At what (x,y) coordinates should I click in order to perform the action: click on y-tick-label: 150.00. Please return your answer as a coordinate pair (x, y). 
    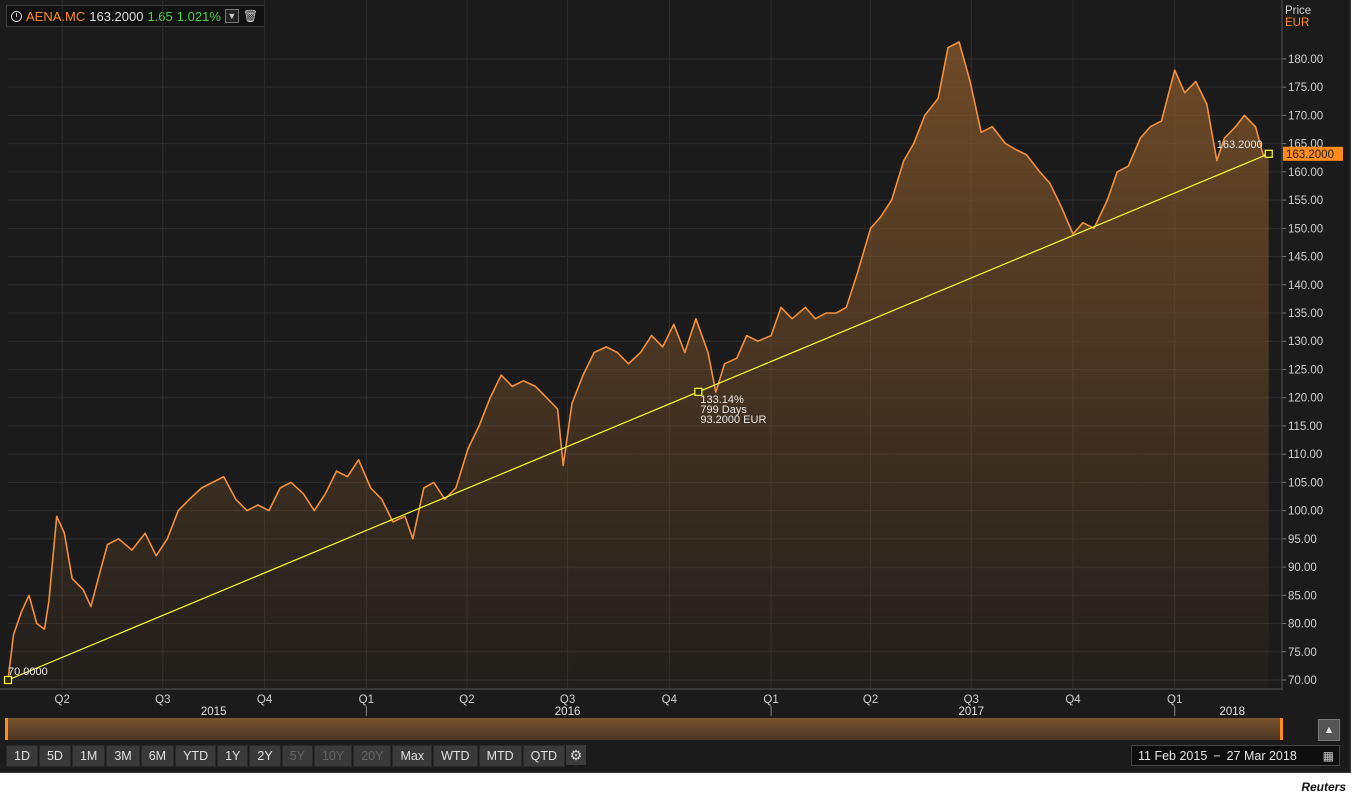
    Looking at the image, I should click on (1305, 229).